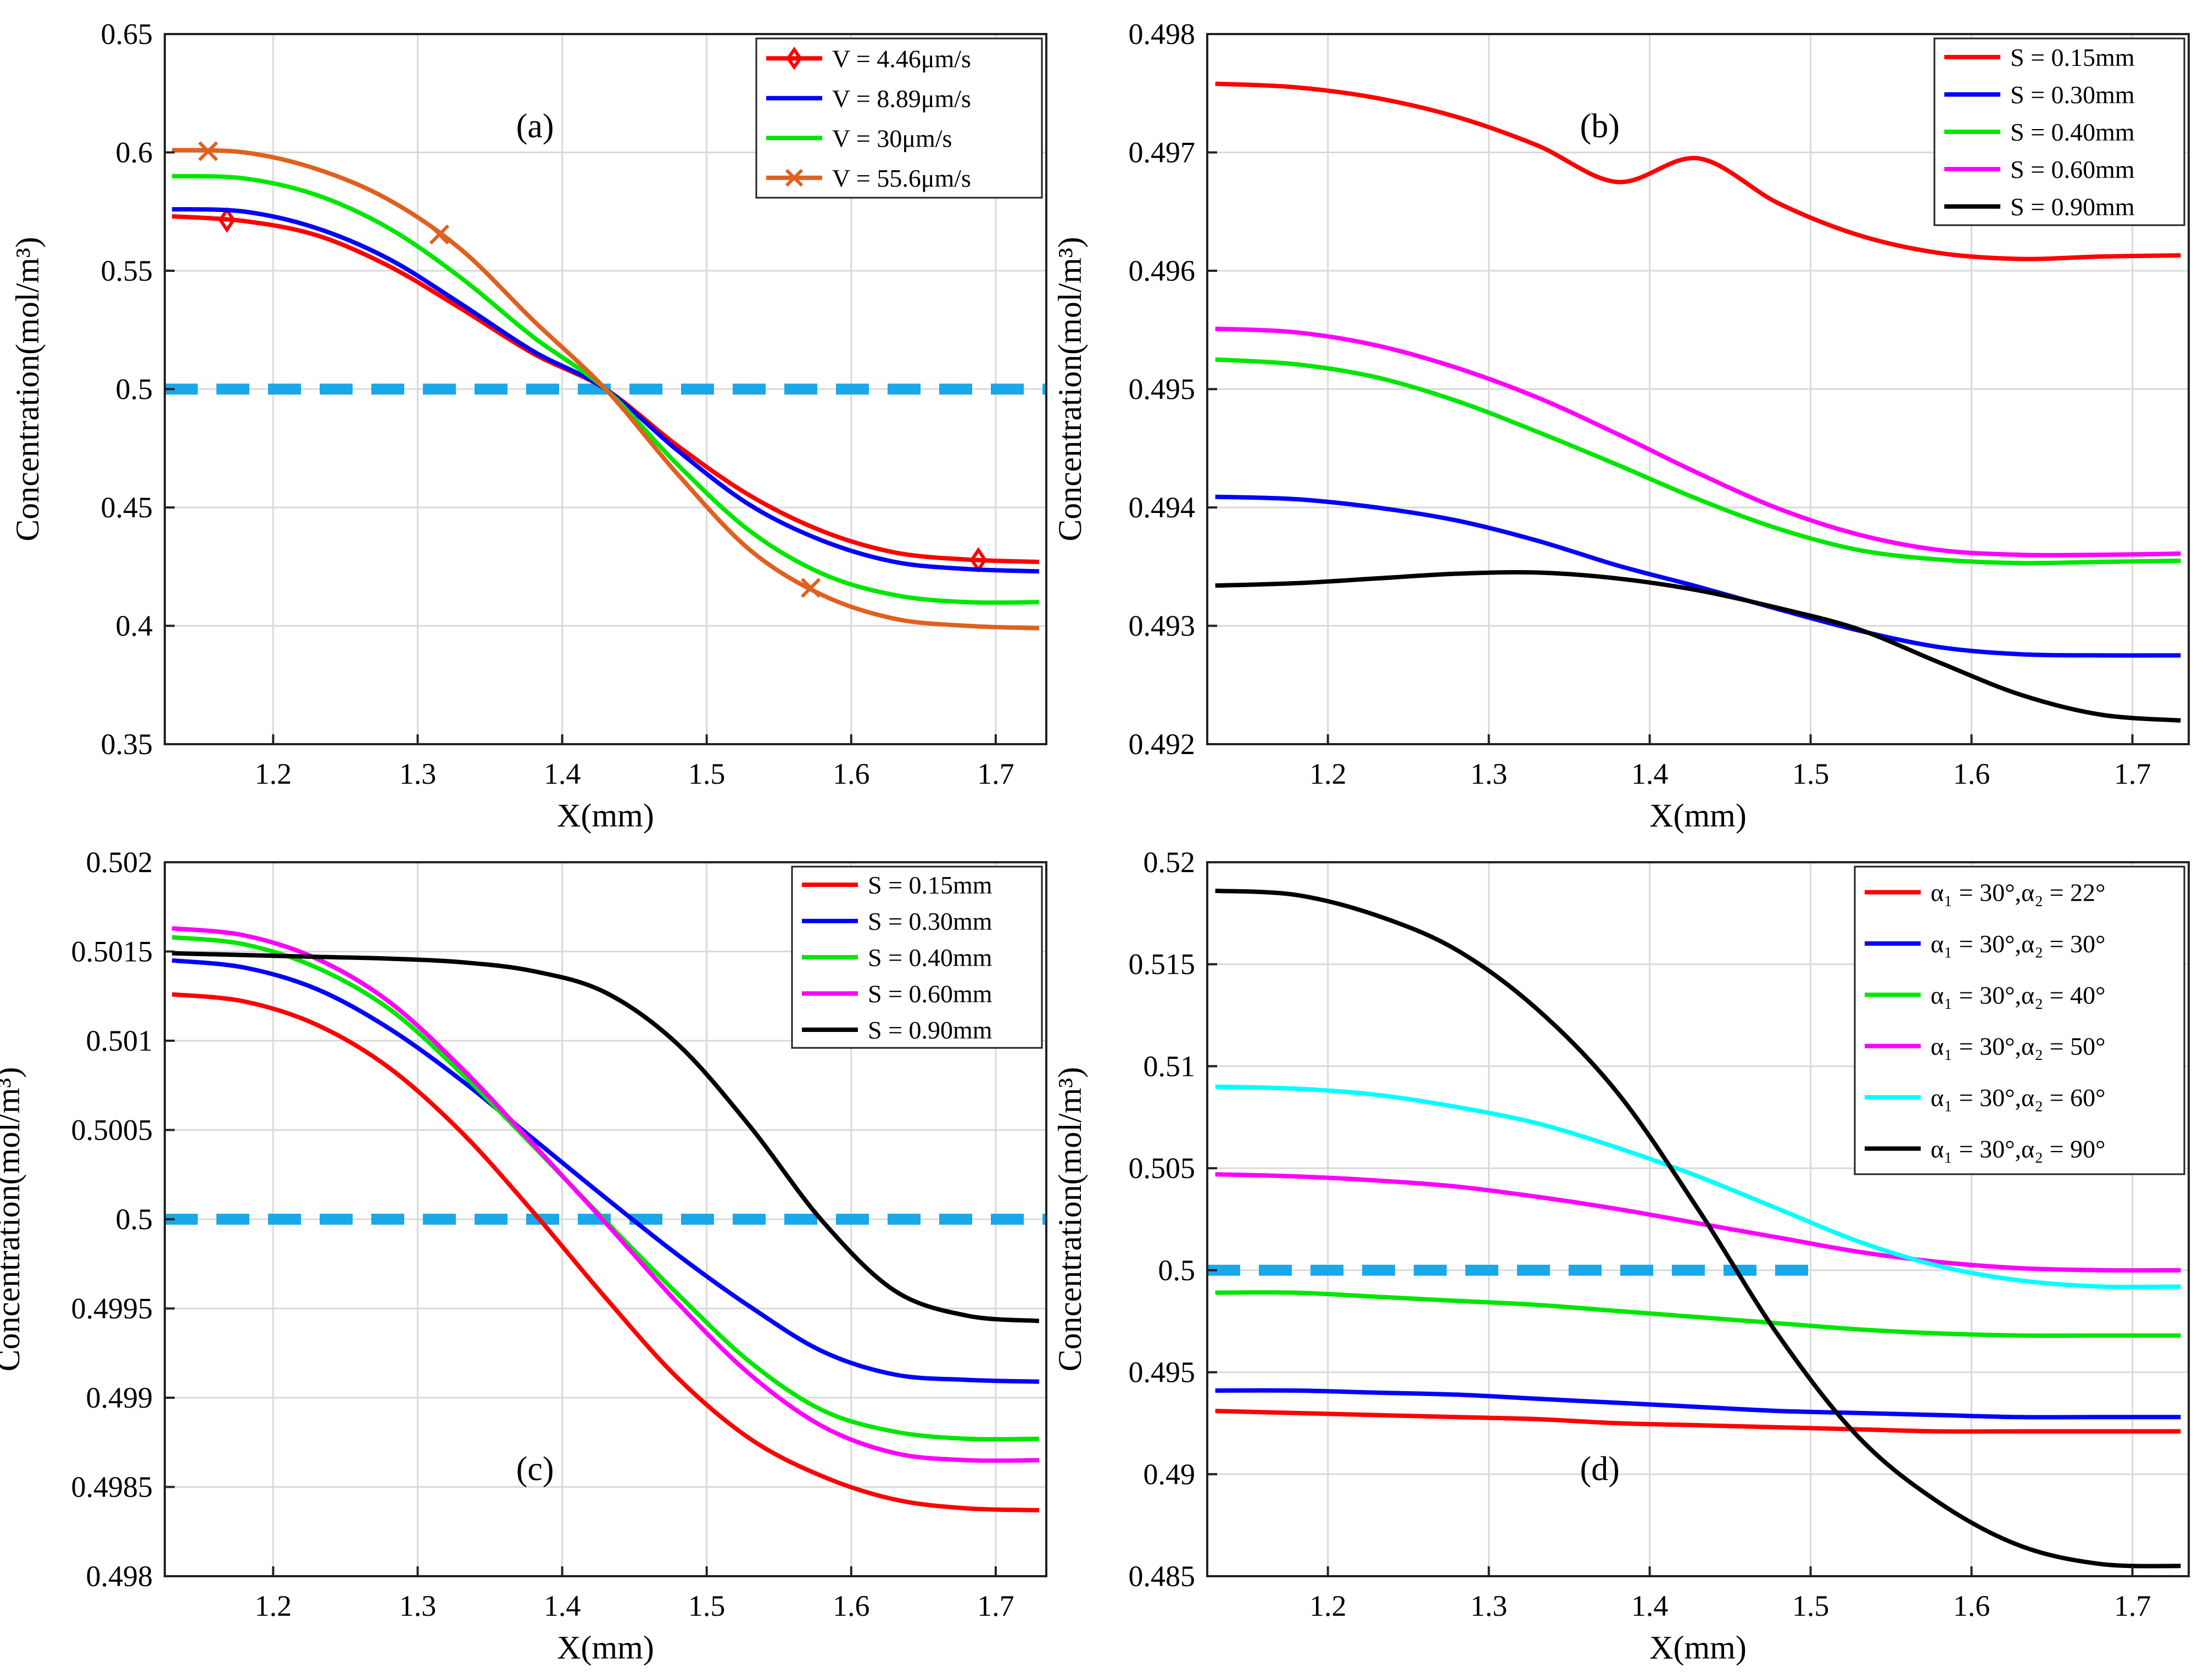  What do you see at coordinates (2018, 893) in the screenshot?
I see `legend-label: α₁ = 30°,α₂ = 22°` at bounding box center [2018, 893].